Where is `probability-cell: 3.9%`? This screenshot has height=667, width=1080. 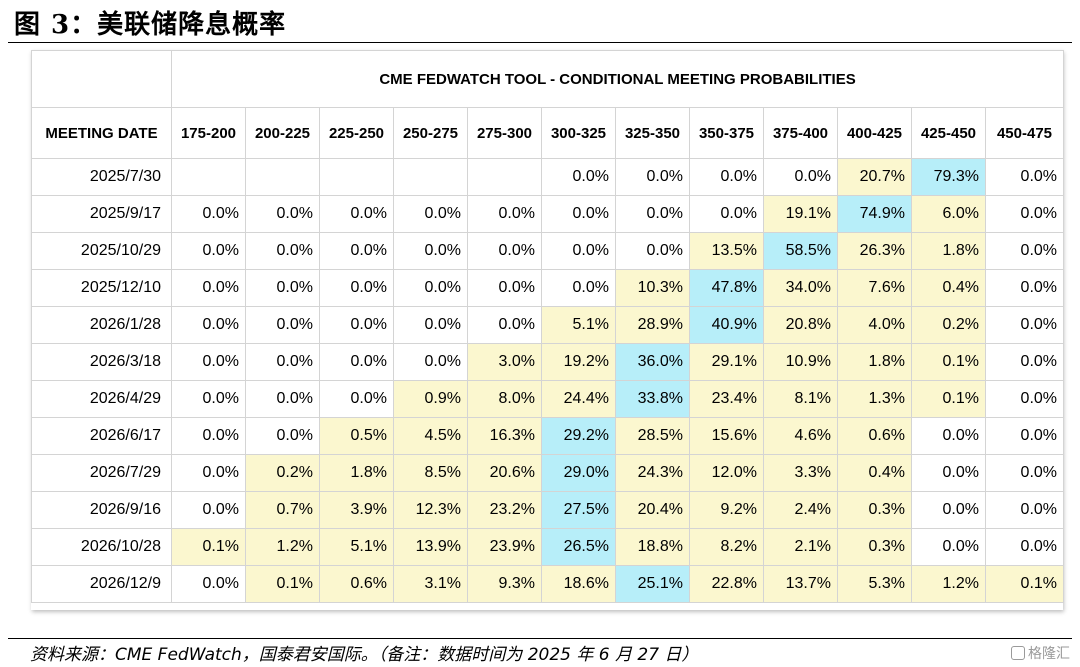 probability-cell: 3.9% is located at coordinates (356, 510).